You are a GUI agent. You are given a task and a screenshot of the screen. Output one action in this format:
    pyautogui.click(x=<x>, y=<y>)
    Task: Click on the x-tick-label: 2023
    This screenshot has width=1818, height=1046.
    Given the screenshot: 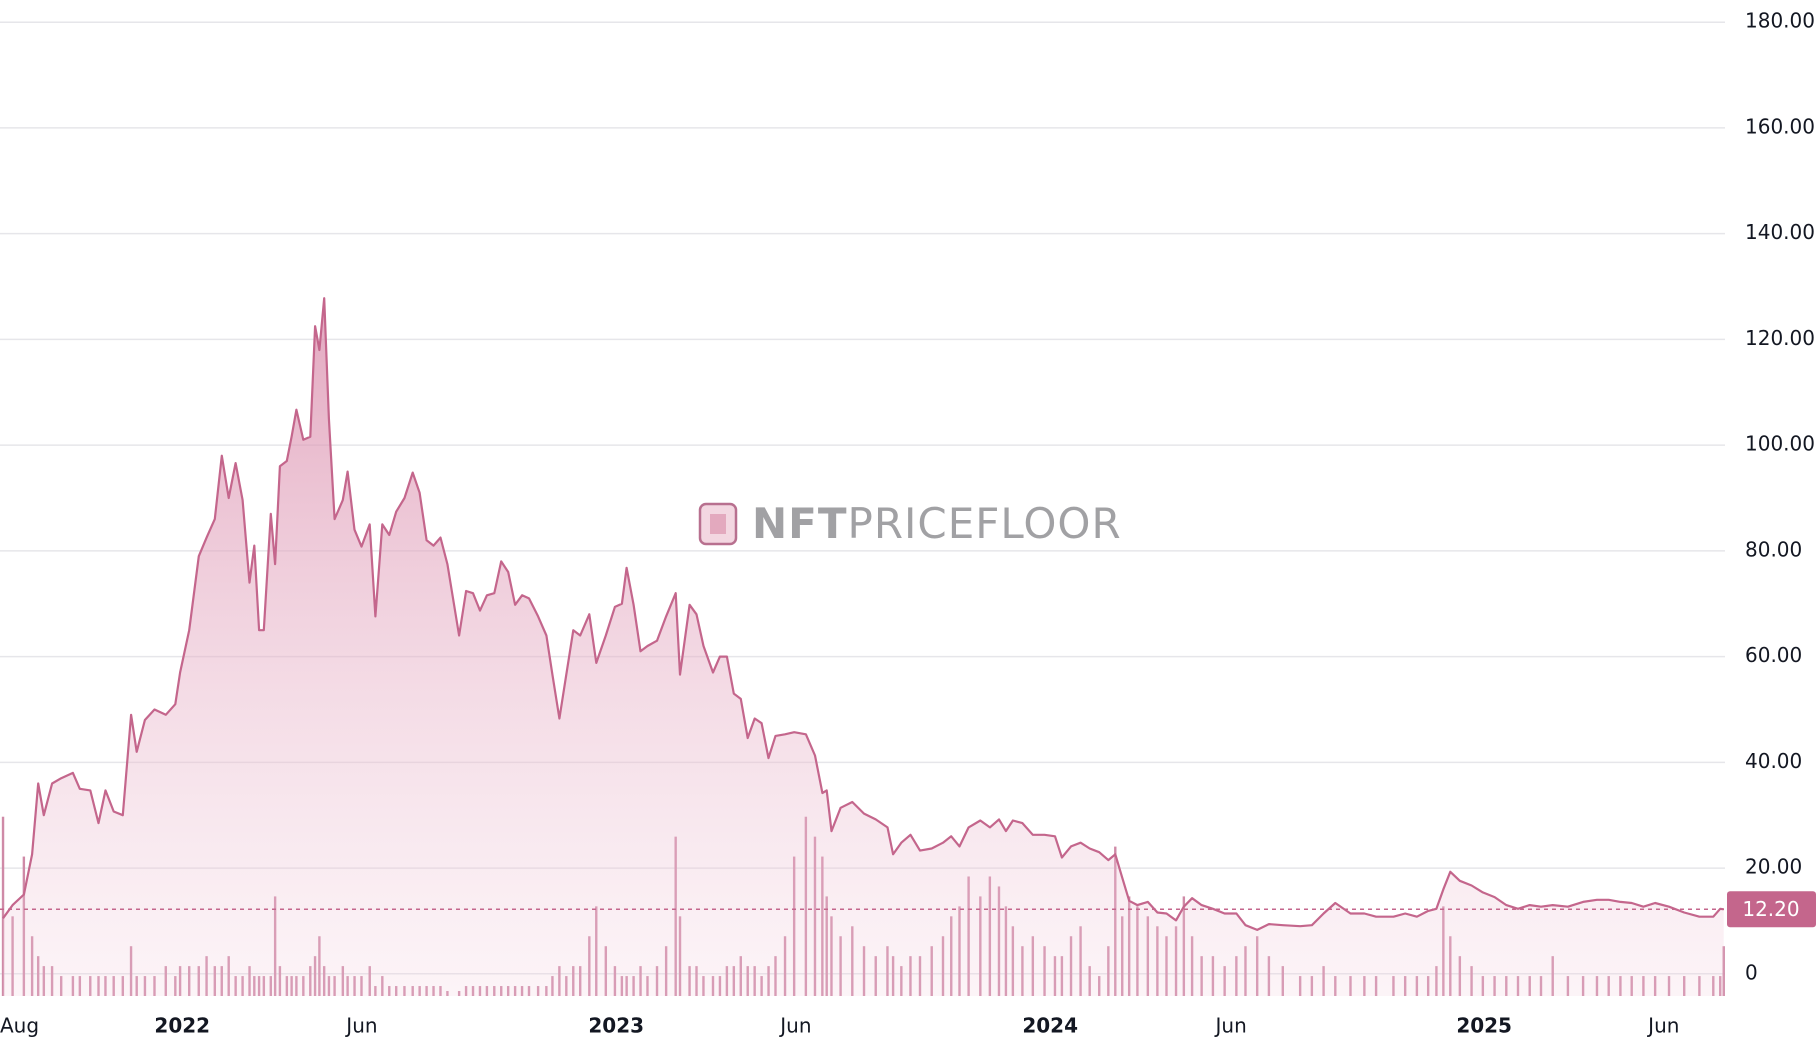 What is the action you would take?
    pyautogui.click(x=616, y=1026)
    